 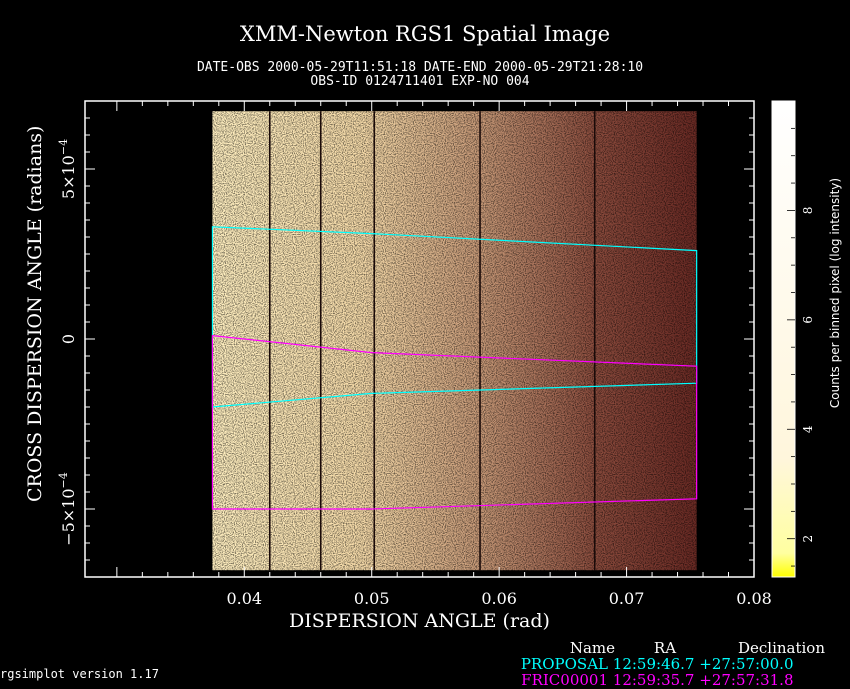 I want to click on coord-header-dec: Declination, so click(x=781, y=648).